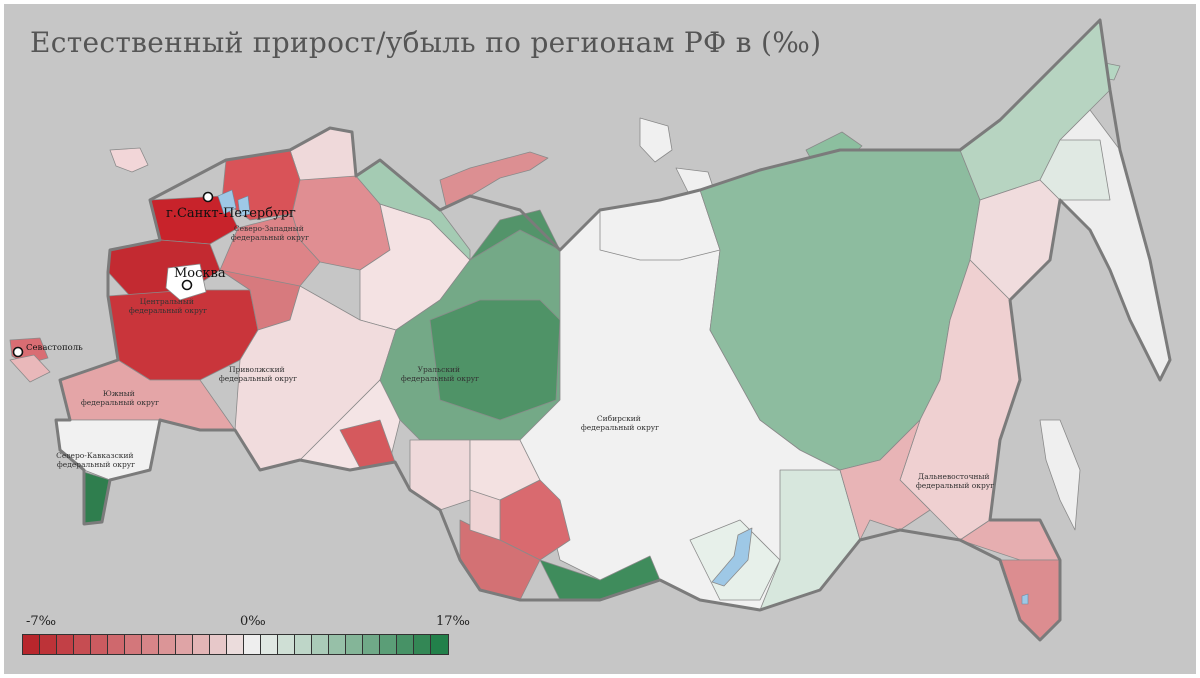  I want to click on spb-label: г.Санкт-Петербург, so click(231, 213).